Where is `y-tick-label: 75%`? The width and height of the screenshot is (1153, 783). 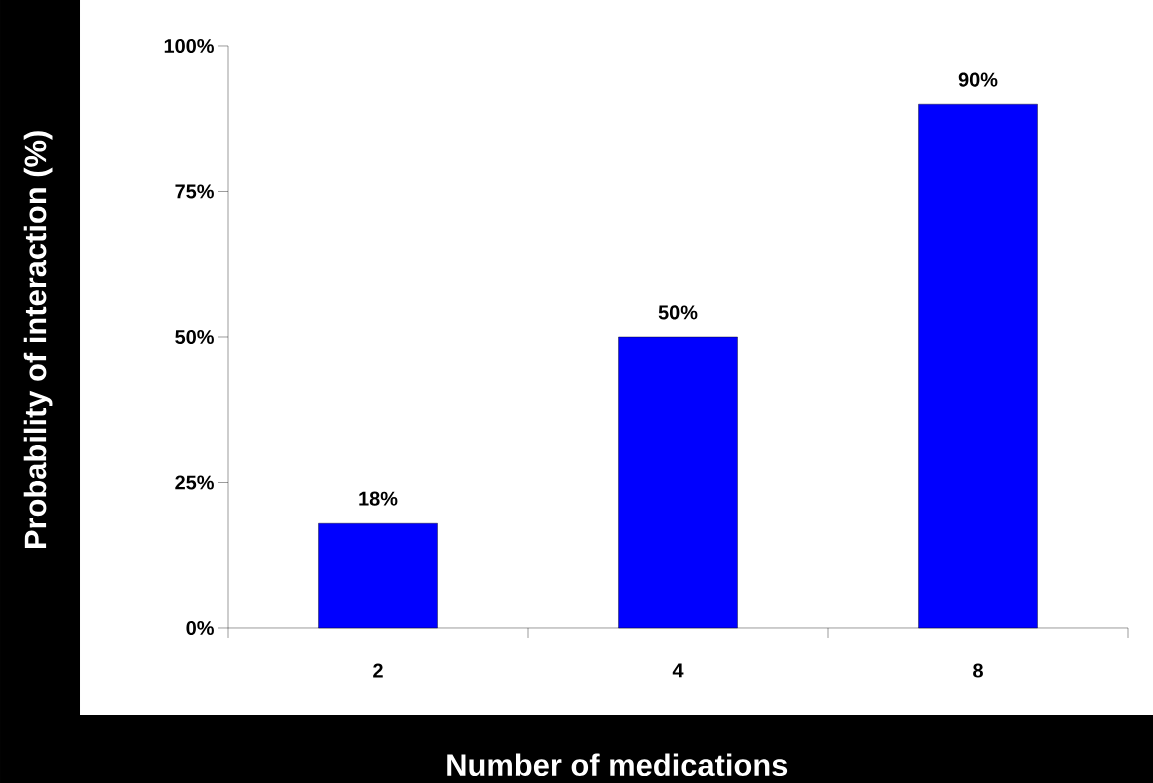
y-tick-label: 75% is located at coordinates (194, 191).